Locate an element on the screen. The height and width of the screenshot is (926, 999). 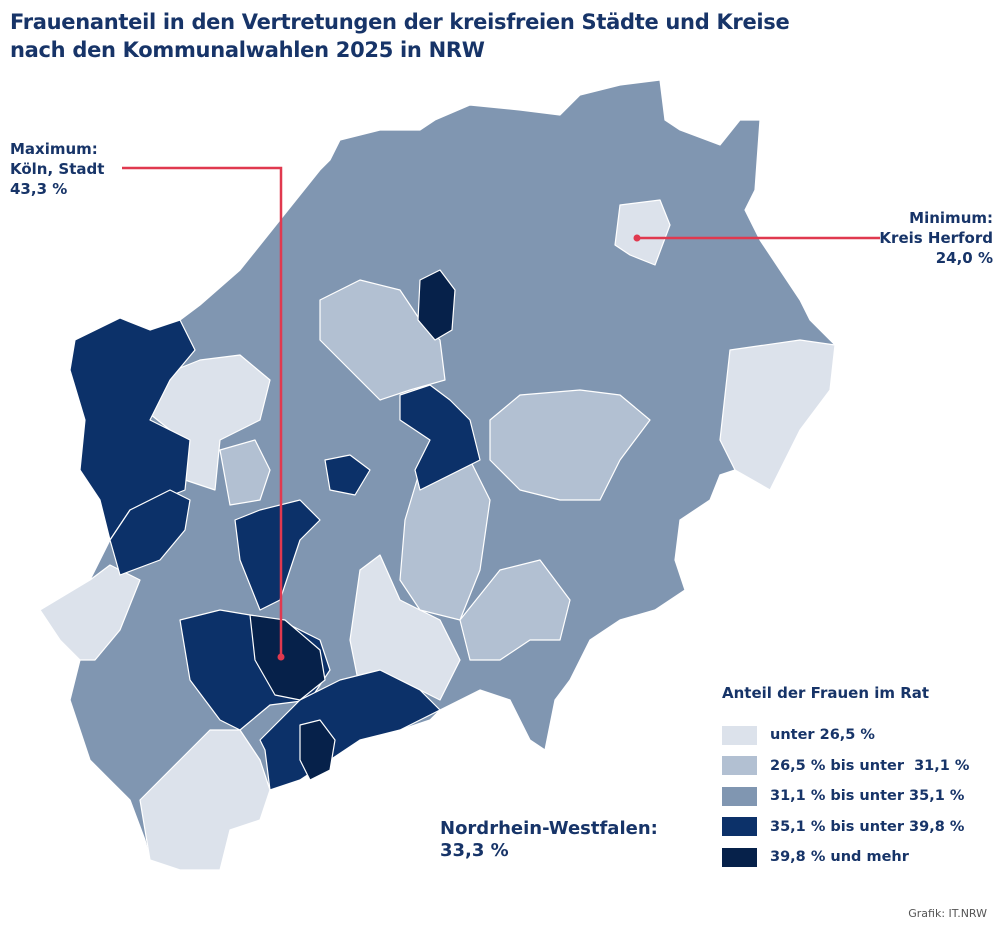
maximum-region: Köln, Stadt is located at coordinates (57, 169).